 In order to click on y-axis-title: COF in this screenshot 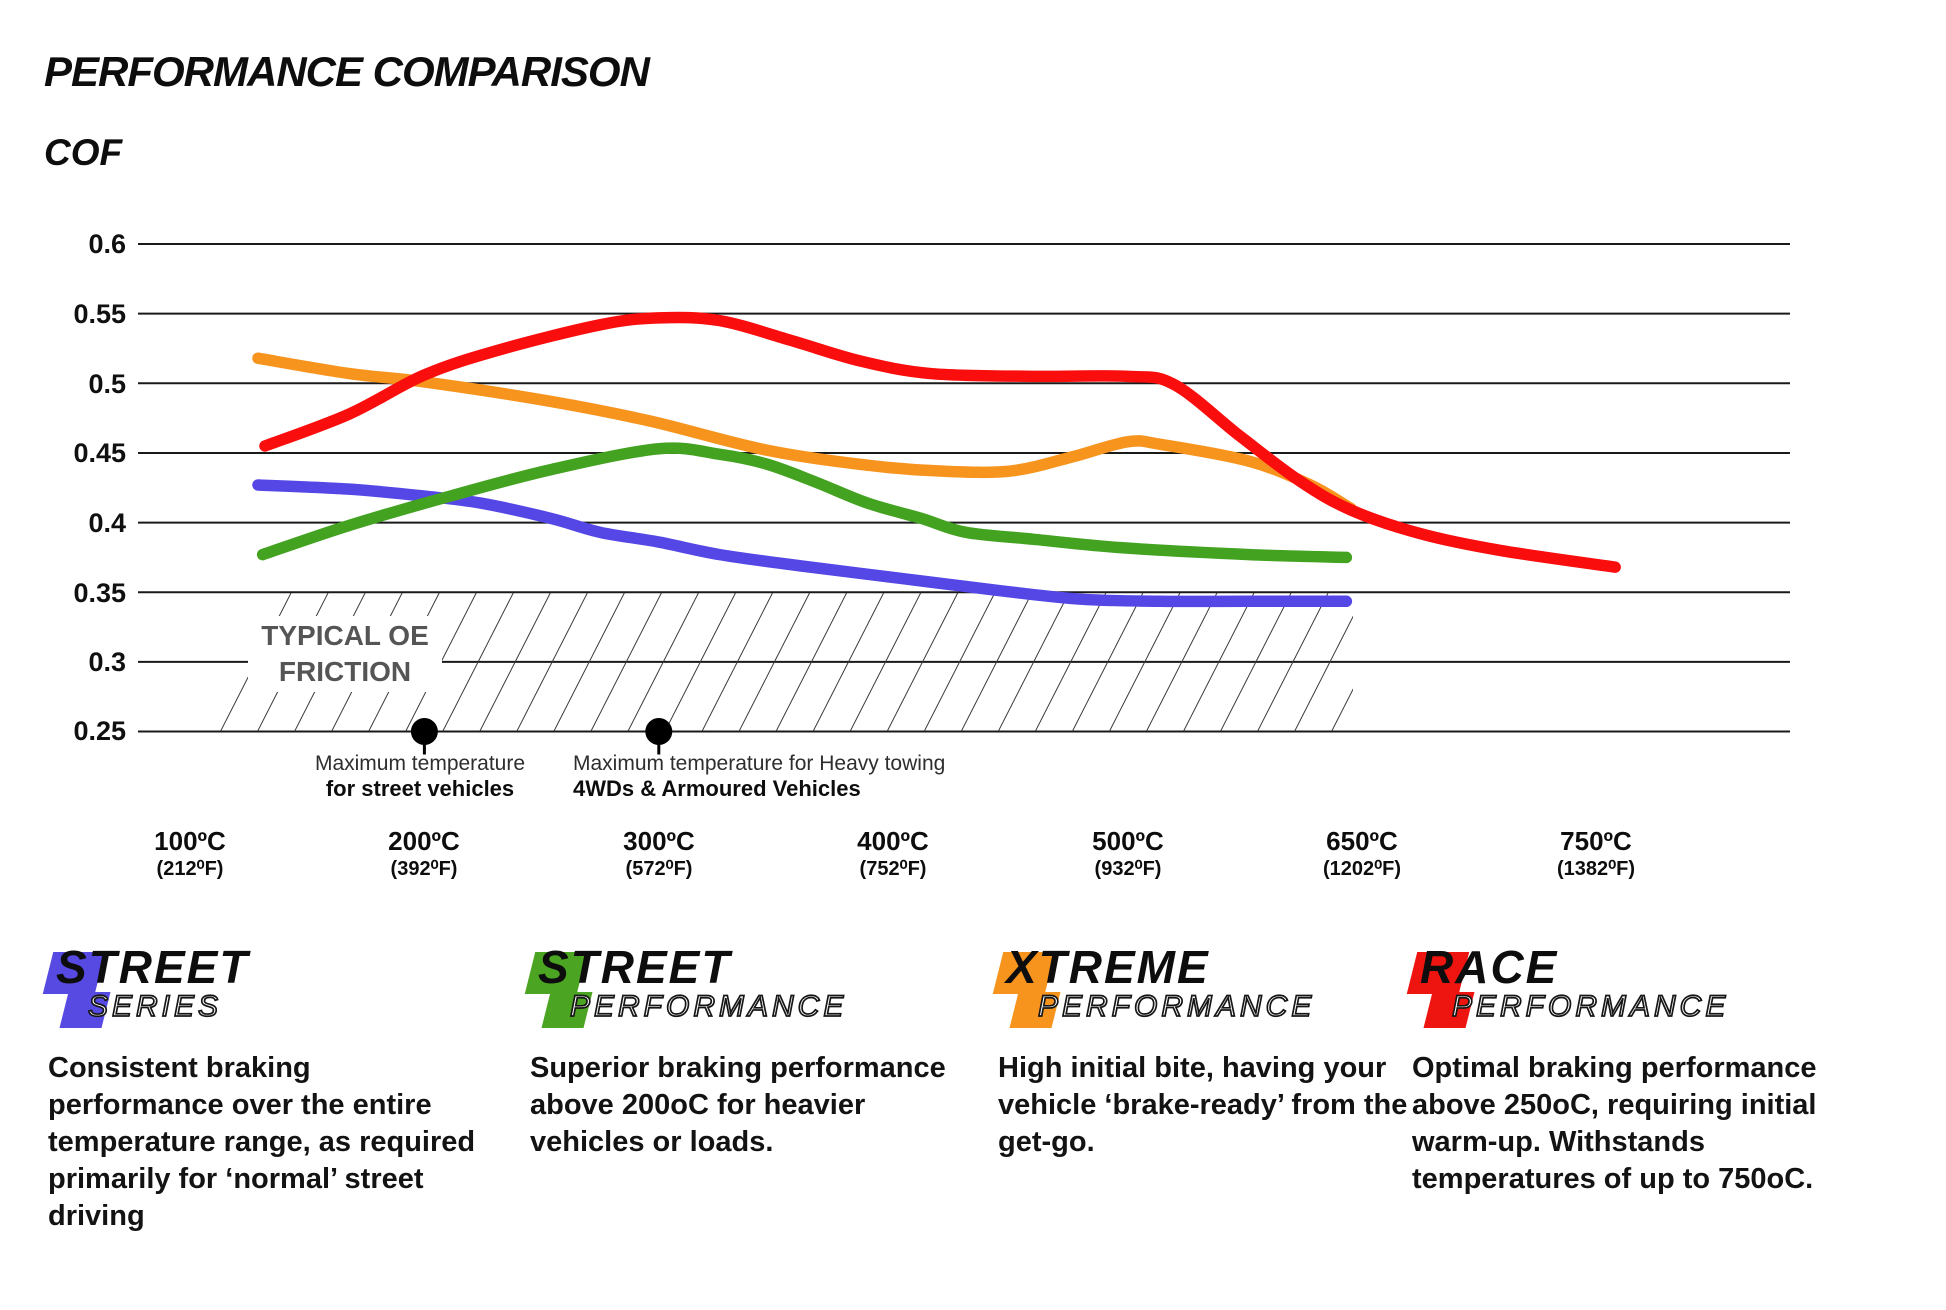, I will do `click(83, 152)`.